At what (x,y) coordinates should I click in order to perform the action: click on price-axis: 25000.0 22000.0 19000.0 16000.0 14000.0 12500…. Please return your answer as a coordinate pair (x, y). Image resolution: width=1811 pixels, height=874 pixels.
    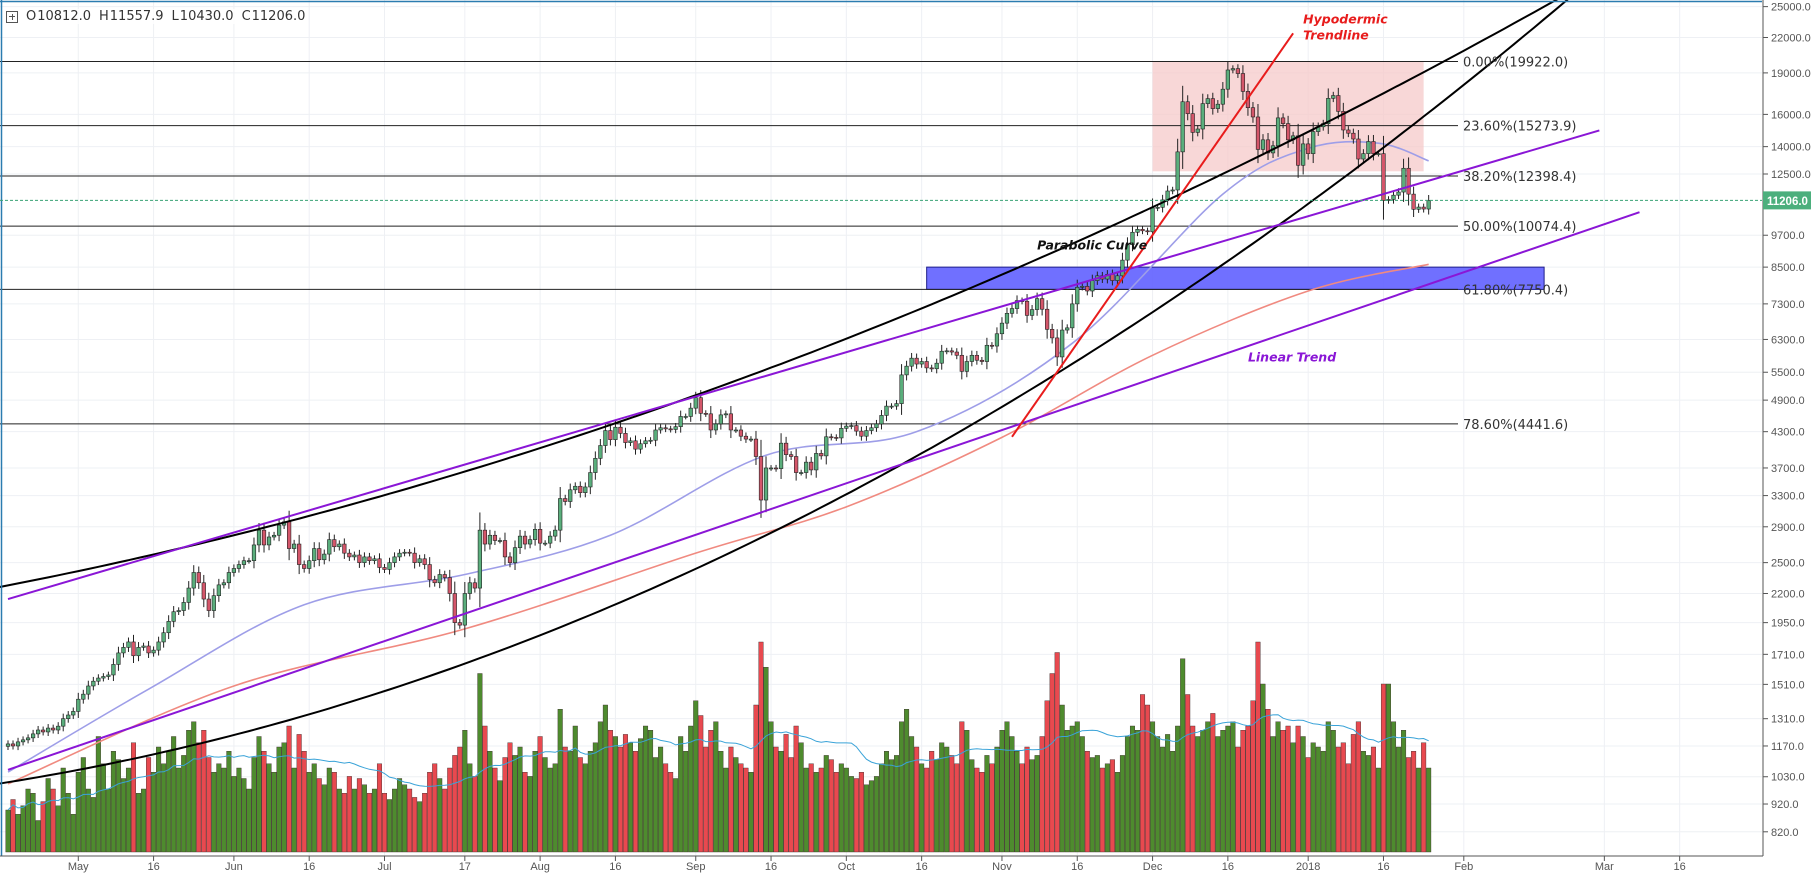
    Looking at the image, I should click on (1787, 420).